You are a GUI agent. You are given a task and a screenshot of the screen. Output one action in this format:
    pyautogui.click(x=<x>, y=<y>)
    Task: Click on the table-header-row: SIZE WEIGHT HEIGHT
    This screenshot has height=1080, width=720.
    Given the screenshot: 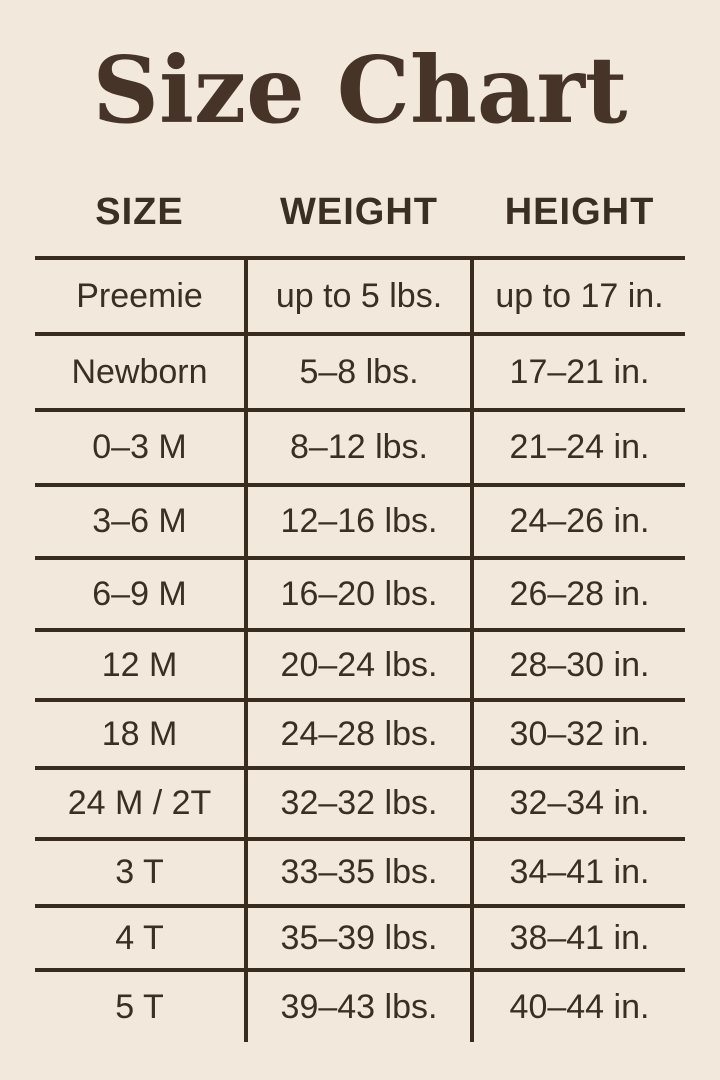 What is the action you would take?
    pyautogui.click(x=360, y=212)
    